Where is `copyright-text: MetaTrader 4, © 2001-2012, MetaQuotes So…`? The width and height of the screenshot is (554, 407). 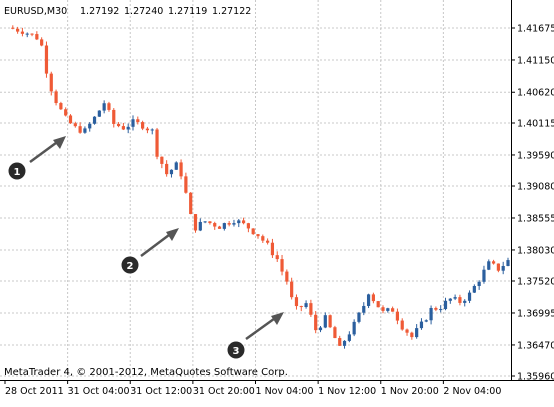 copyright-text: MetaTrader 4, © 2001-2012, MetaQuotes So… is located at coordinates (146, 372).